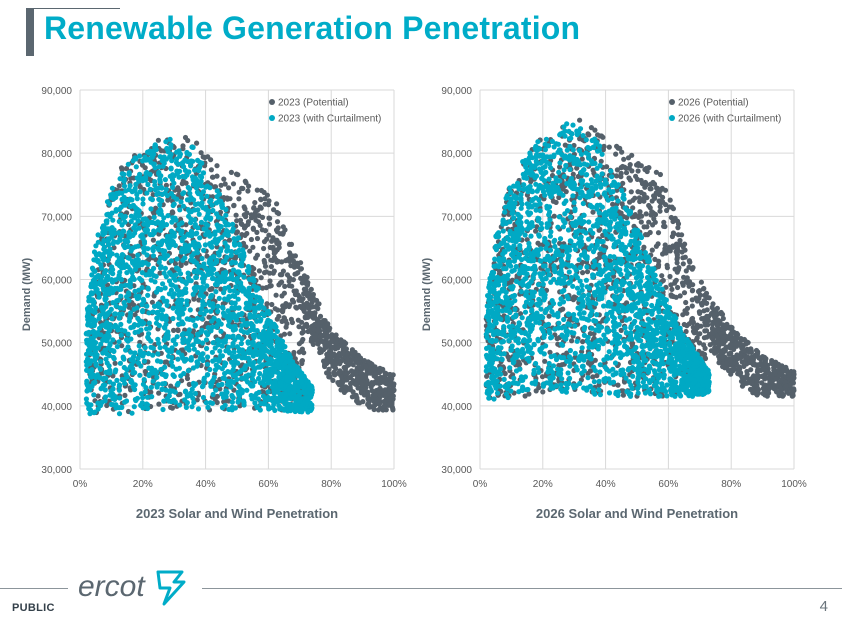 Image resolution: width=850 pixels, height=618 pixels. Describe the element at coordinates (56, 281) in the screenshot. I see `y-tick-label: 60,000` at that location.